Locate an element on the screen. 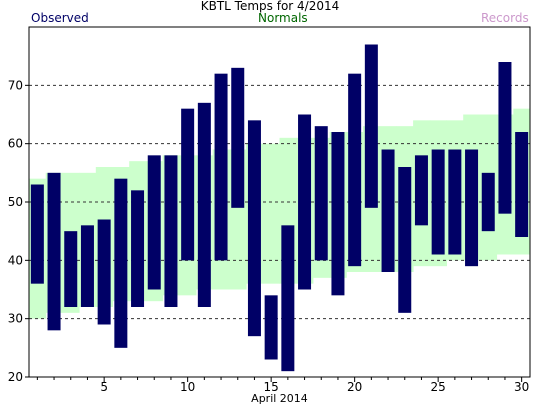 This screenshot has height=406, width=540. y-tick-label-60: 60 is located at coordinates (15, 144).